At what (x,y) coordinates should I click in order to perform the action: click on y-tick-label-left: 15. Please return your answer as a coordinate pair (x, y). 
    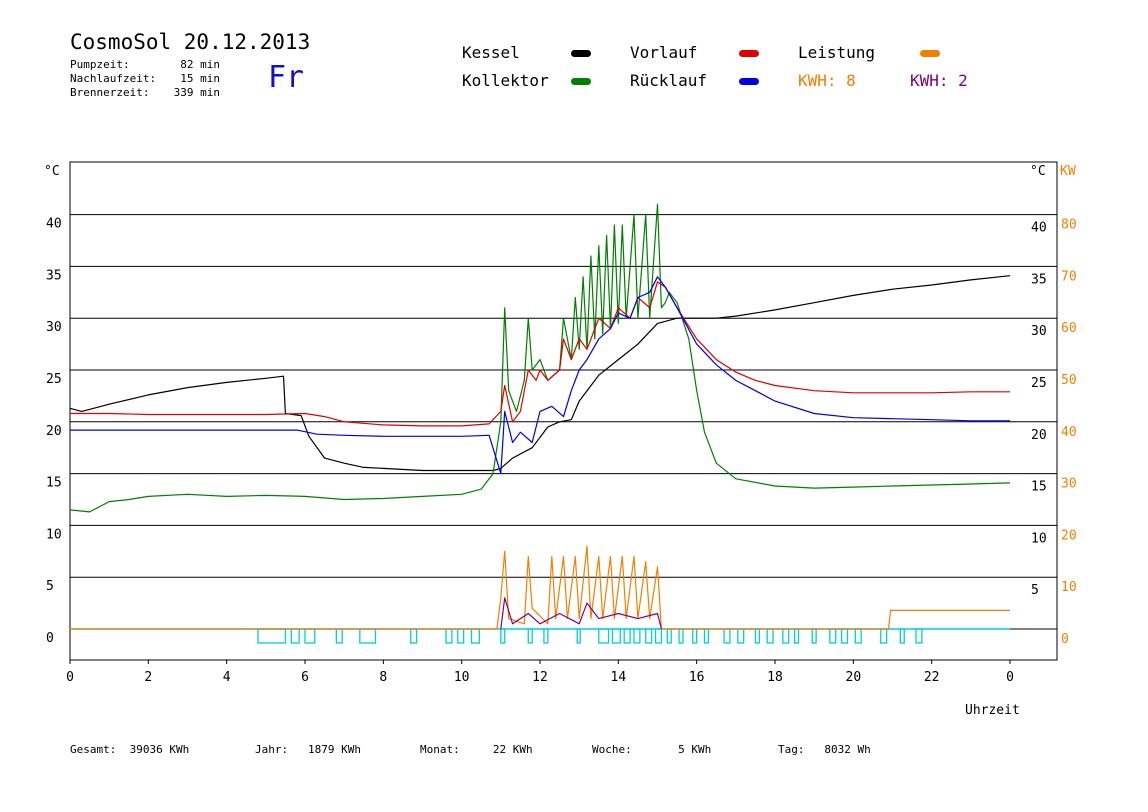
    Looking at the image, I should click on (54, 483).